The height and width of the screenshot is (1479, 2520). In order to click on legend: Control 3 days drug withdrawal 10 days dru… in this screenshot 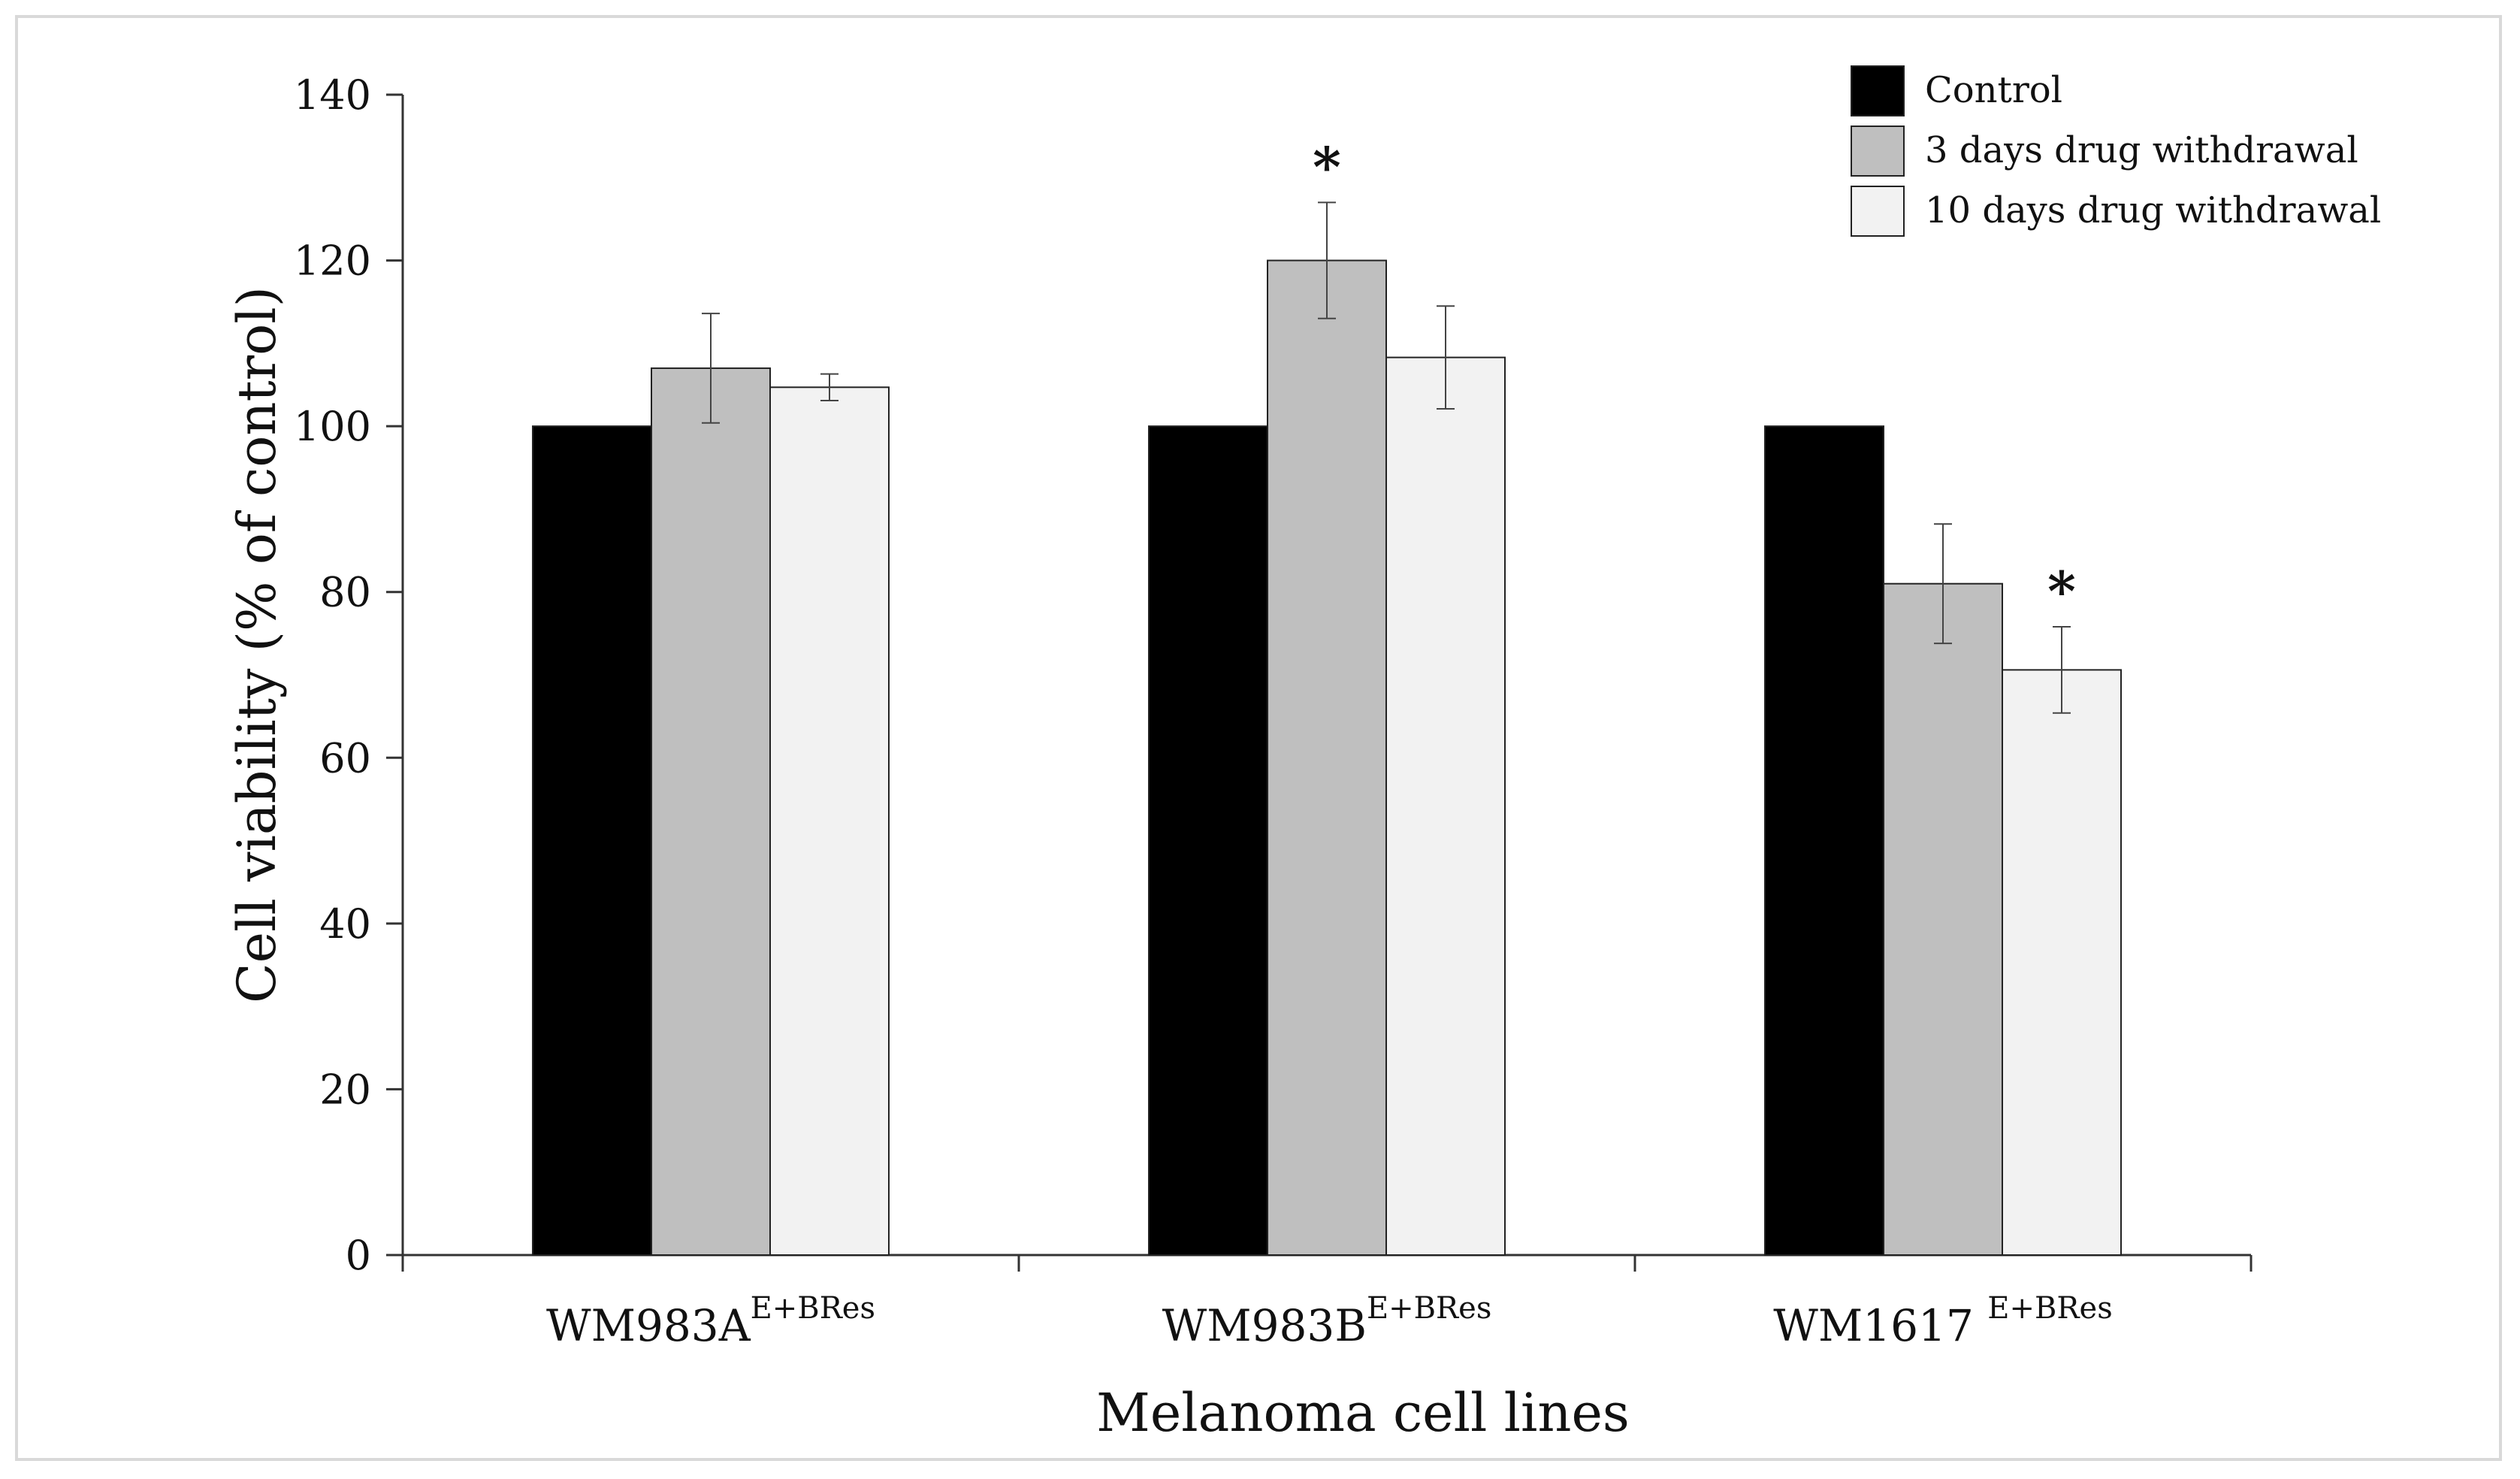, I will do `click(2116, 151)`.